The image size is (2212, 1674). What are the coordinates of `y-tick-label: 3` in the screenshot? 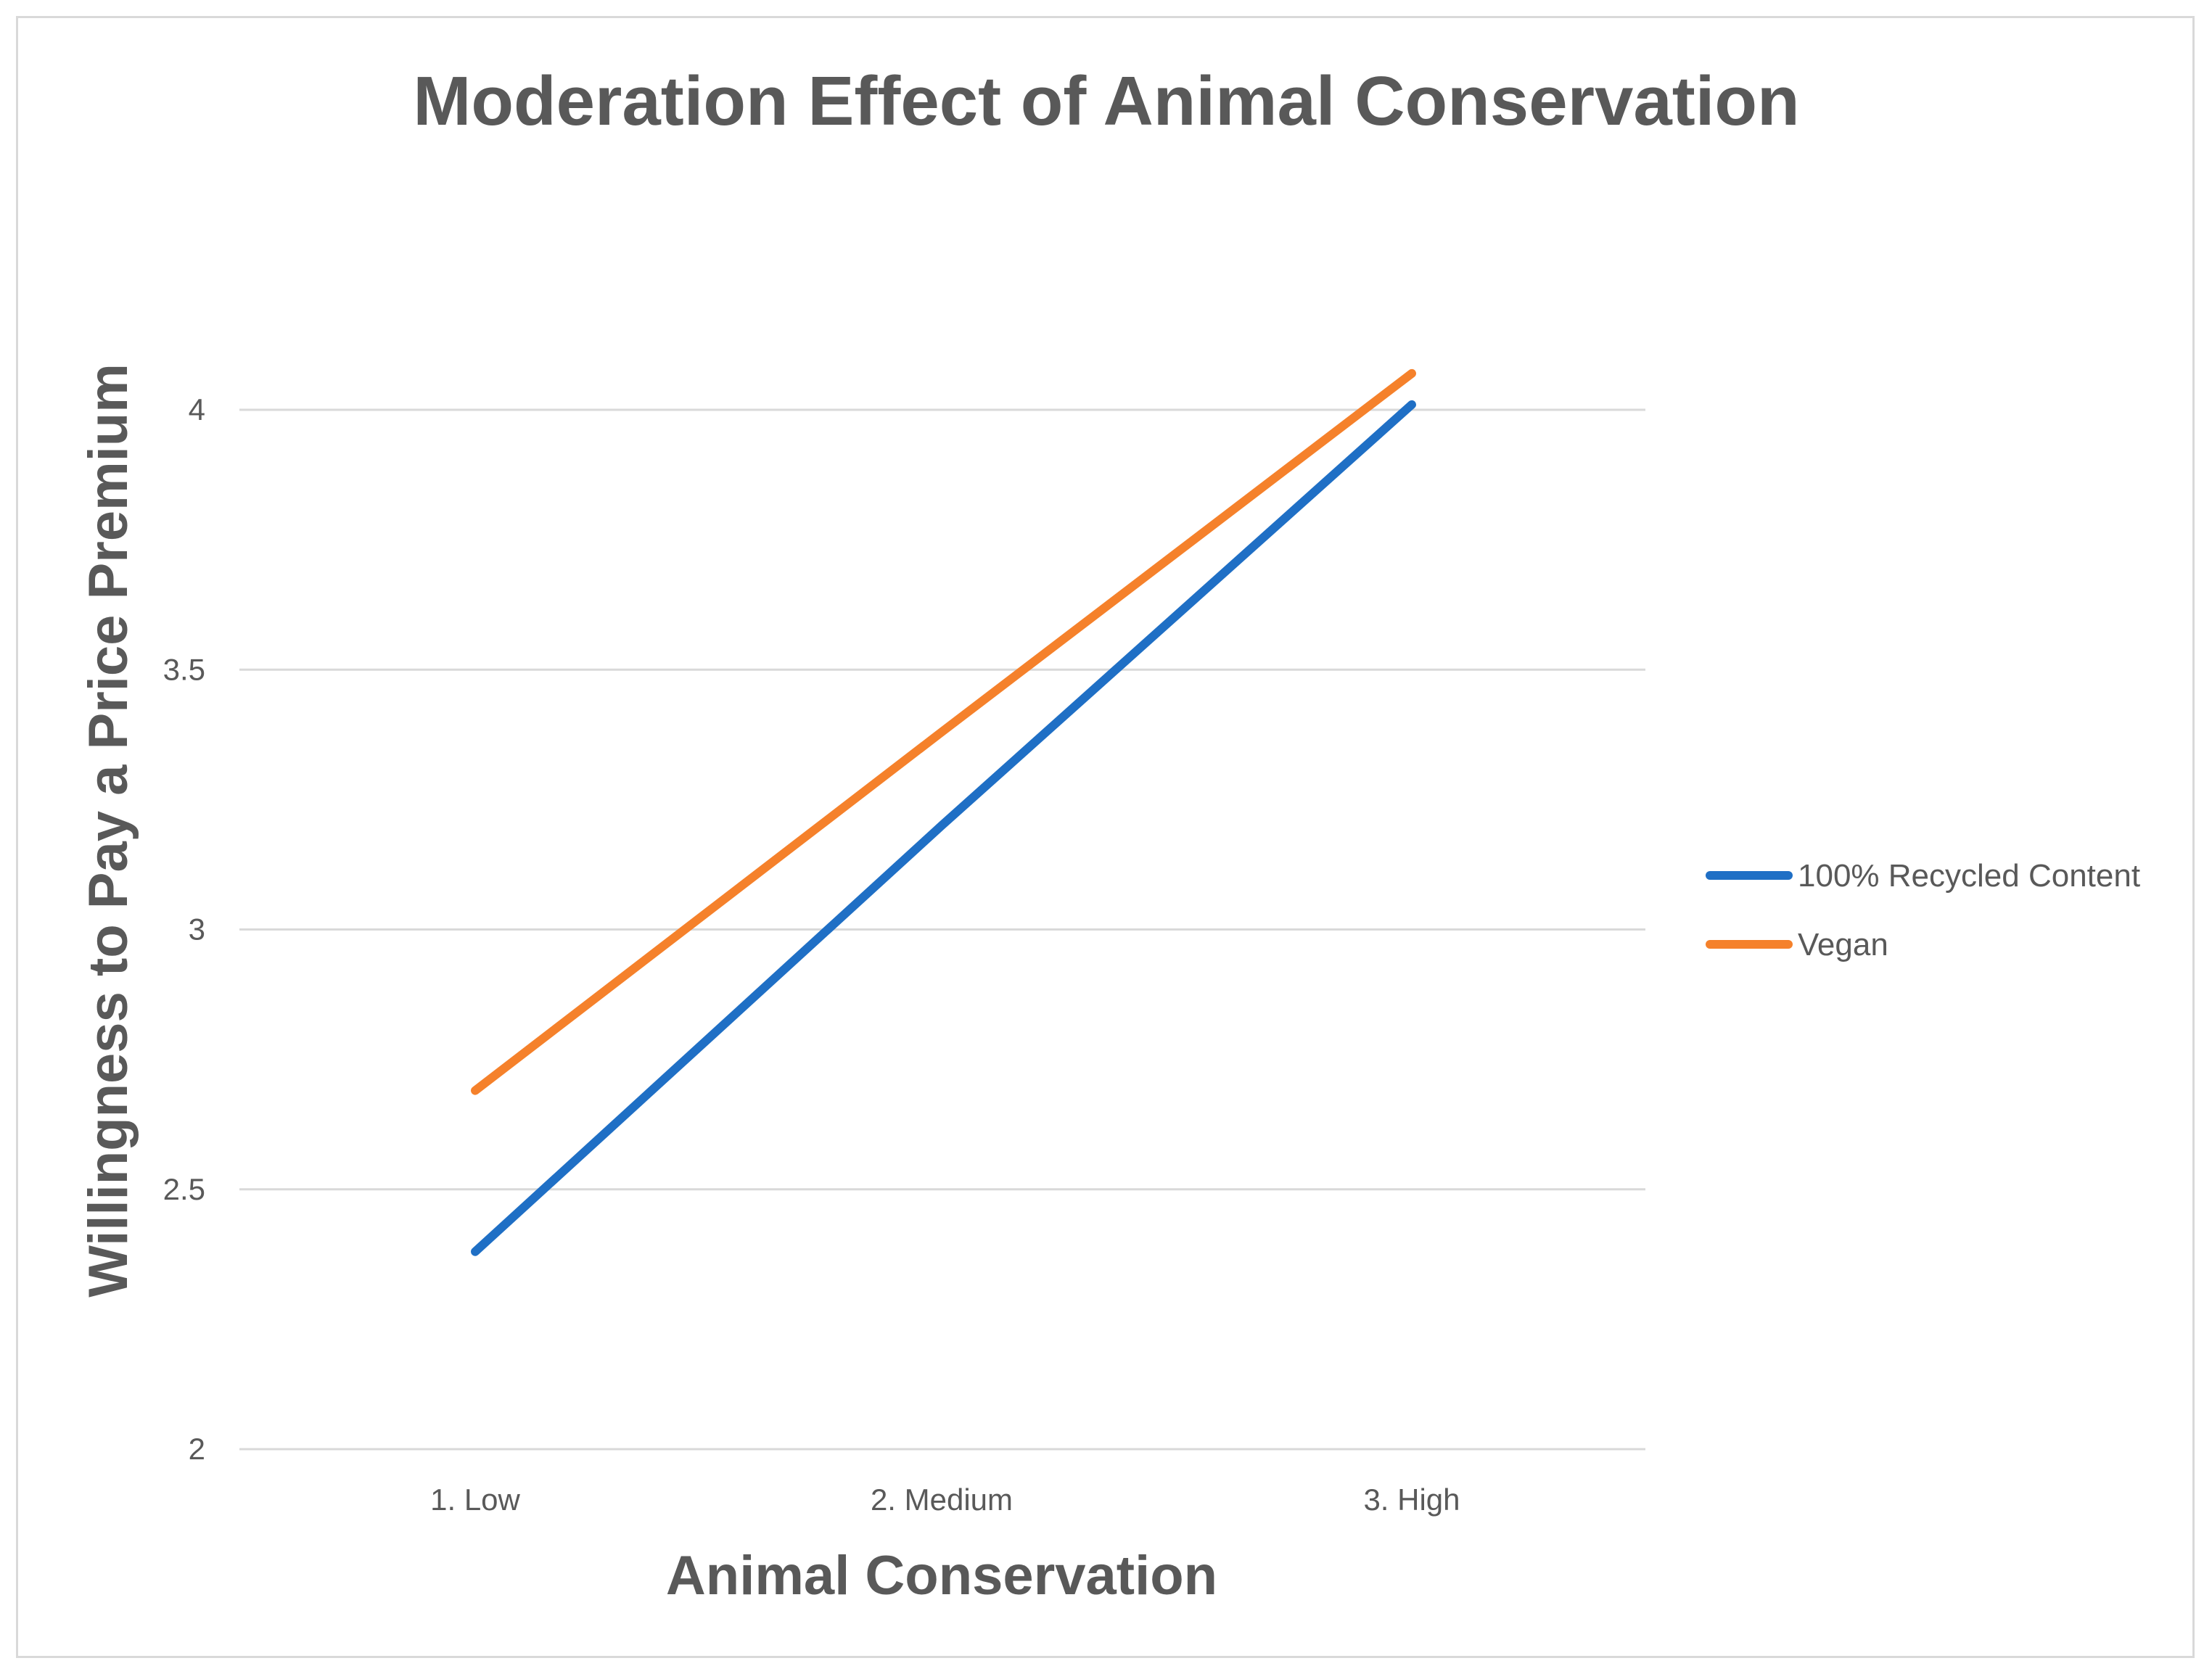 It's located at (197, 929).